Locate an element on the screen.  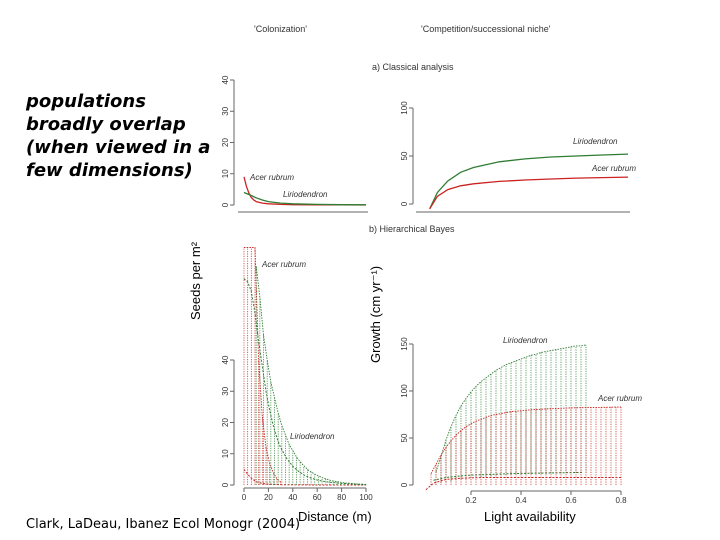
header-colonization: 'Colonization' is located at coordinates (280, 29).